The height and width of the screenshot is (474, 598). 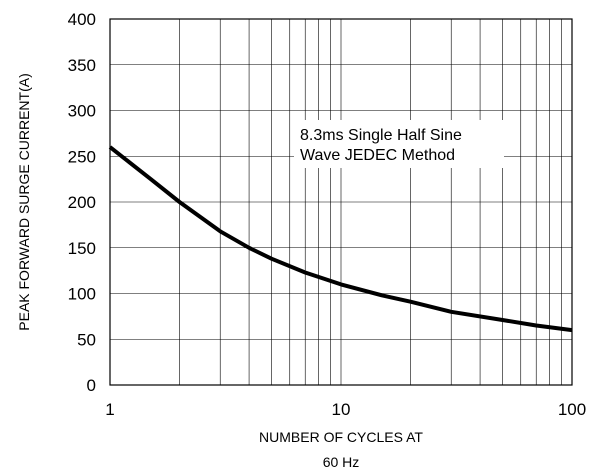 I want to click on y-tick-label: 300, so click(x=82, y=111).